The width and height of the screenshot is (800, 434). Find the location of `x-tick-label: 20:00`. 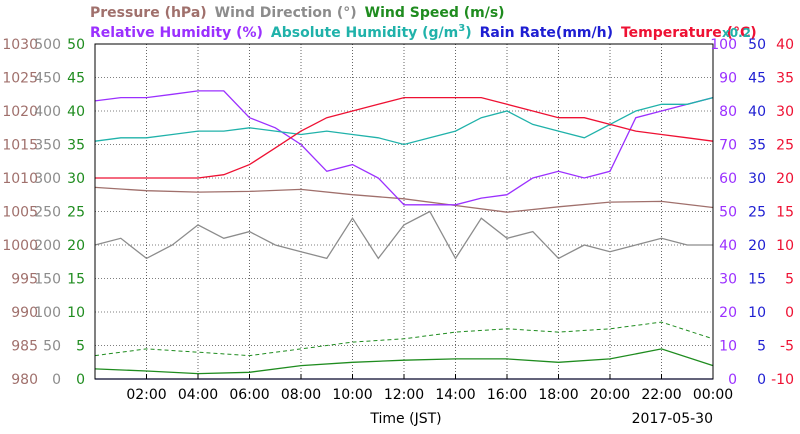

x-tick-label: 20:00 is located at coordinates (610, 395).